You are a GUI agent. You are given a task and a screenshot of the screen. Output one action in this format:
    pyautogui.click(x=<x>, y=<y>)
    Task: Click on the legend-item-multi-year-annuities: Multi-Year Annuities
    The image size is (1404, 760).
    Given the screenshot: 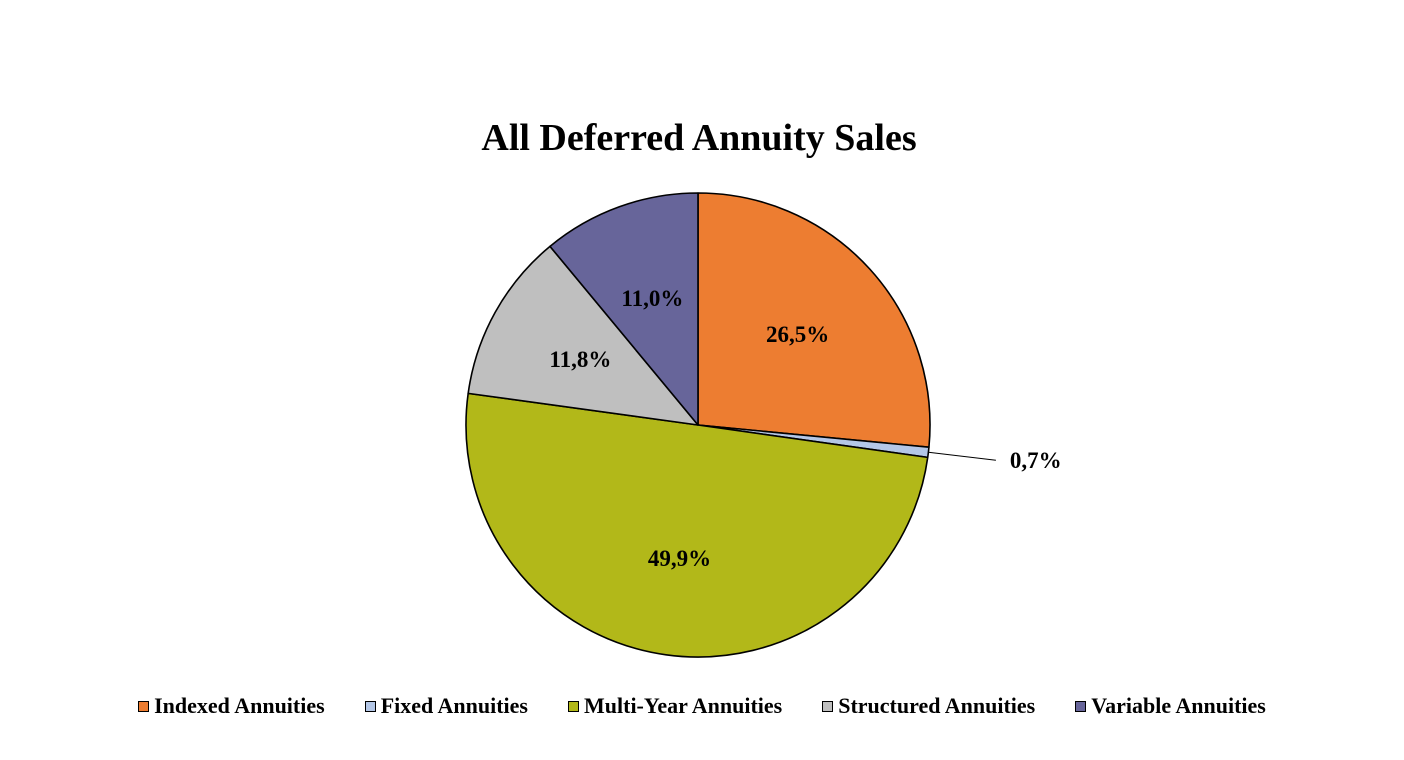 What is the action you would take?
    pyautogui.click(x=675, y=706)
    